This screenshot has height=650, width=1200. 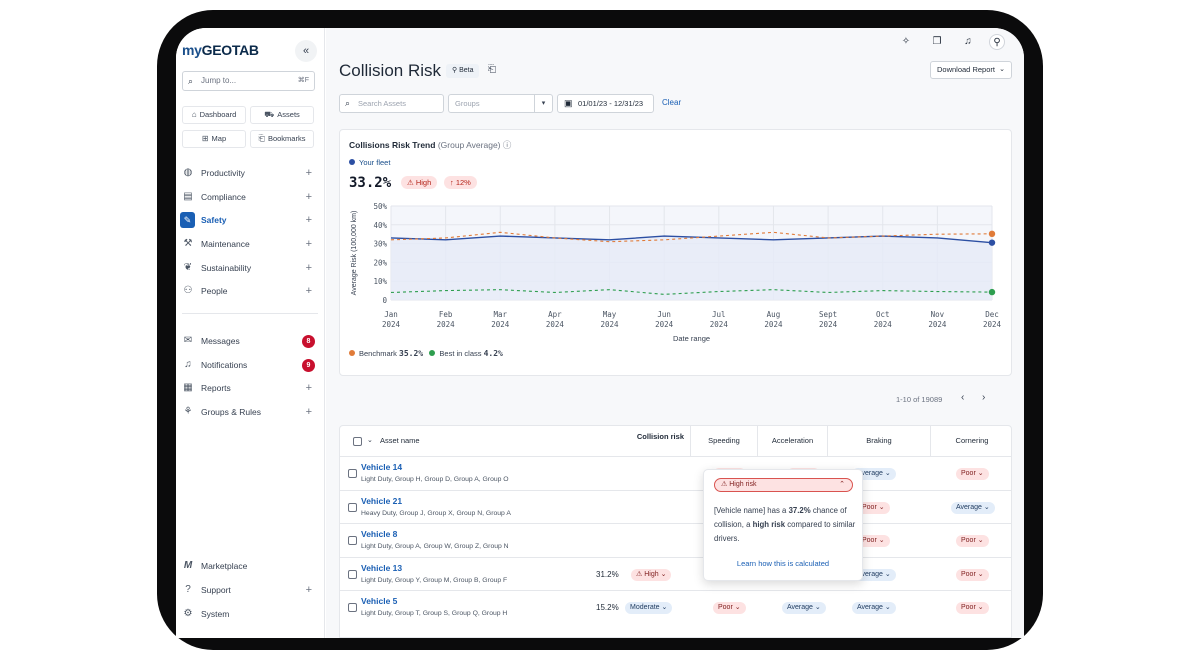 I want to click on sidebar-item-safety: ✎Safety+, so click(x=250, y=220).